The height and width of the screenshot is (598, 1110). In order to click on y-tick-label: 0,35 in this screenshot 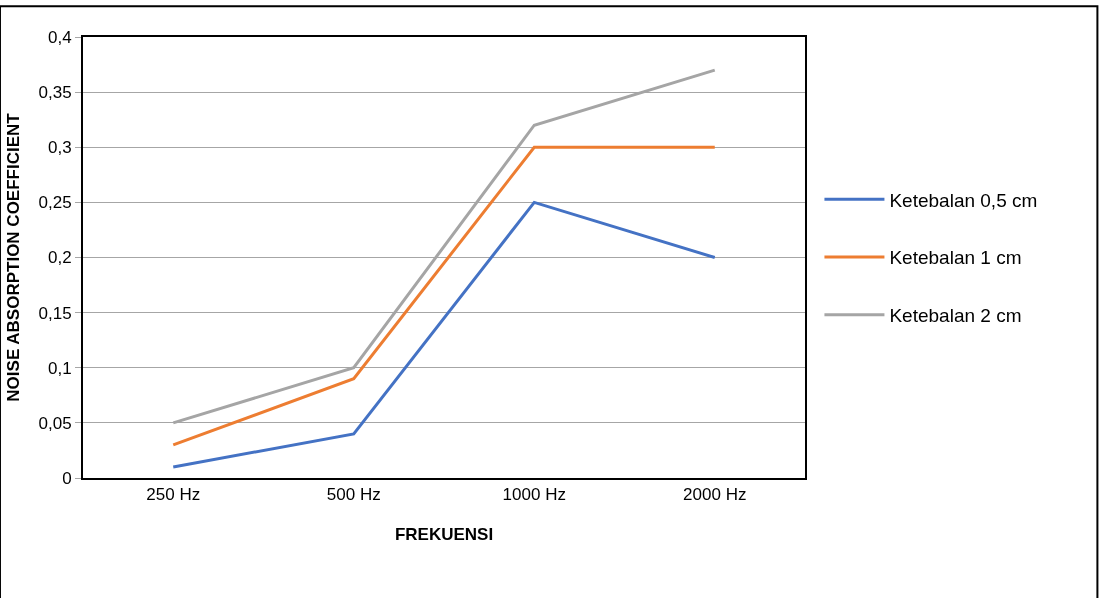, I will do `click(55, 93)`.